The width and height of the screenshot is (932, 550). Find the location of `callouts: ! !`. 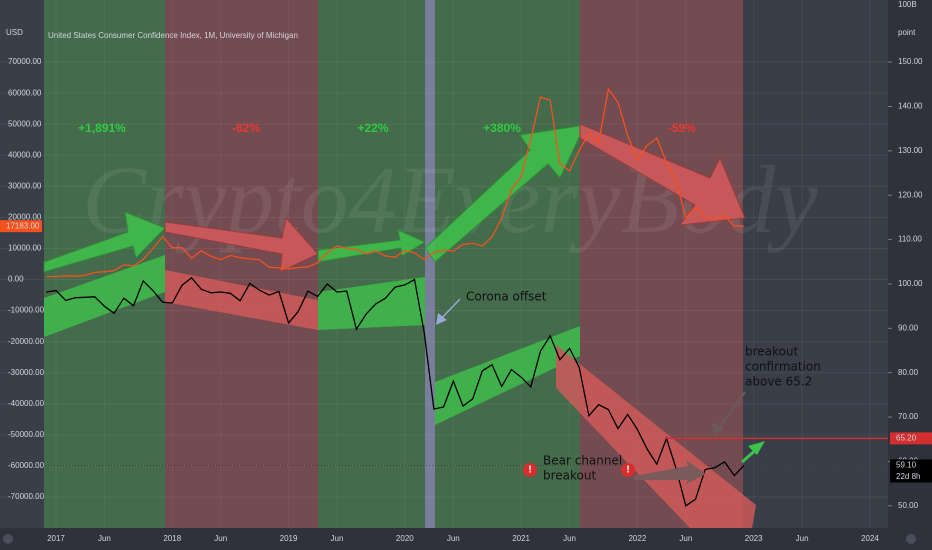

callouts: ! ! is located at coordinates (600, 391).